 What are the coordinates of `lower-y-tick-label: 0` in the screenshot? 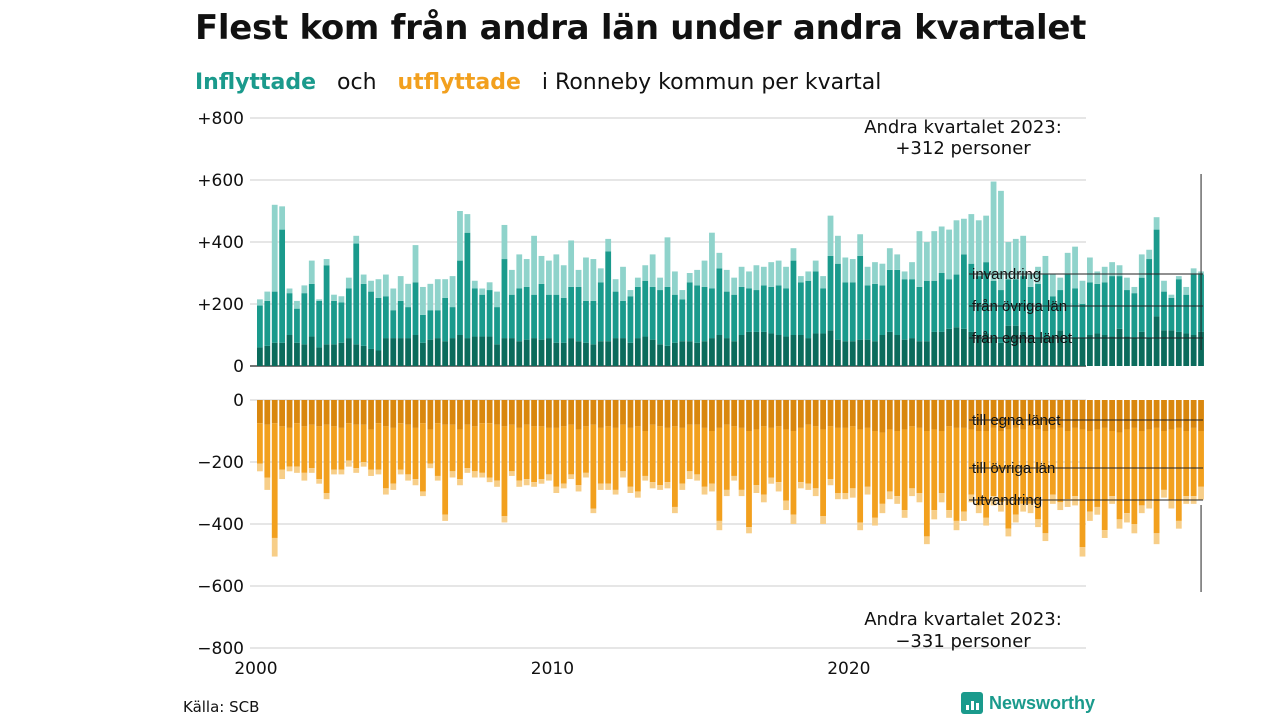 It's located at (238, 401).